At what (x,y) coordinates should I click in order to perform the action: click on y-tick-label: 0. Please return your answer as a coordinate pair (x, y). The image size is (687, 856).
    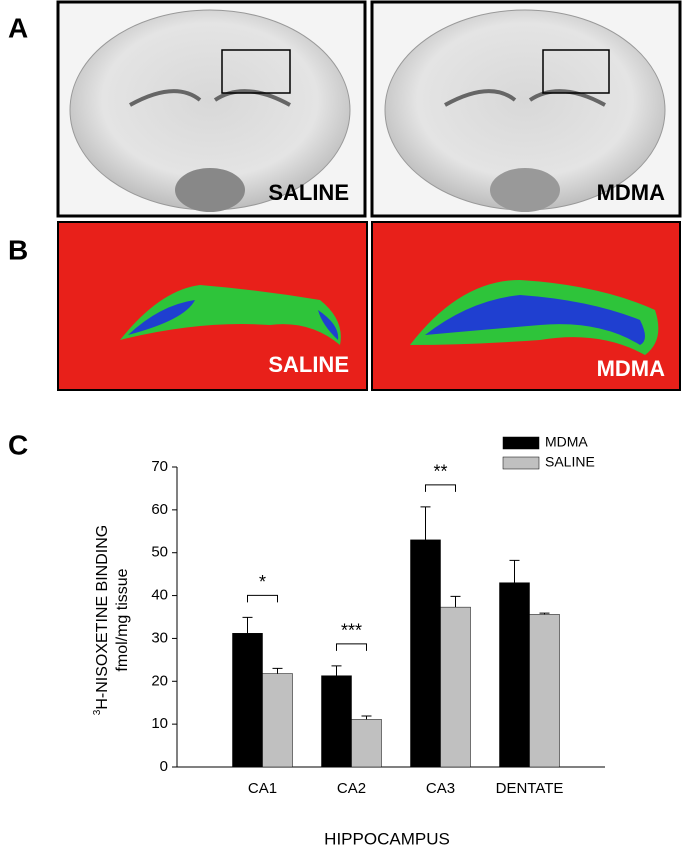
    Looking at the image, I should click on (164, 766).